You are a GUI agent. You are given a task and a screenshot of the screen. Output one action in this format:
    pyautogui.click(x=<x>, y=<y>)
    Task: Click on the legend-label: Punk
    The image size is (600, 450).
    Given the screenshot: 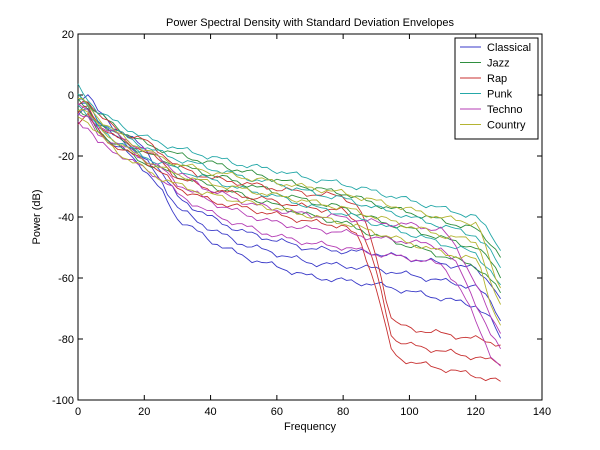 What is the action you would take?
    pyautogui.click(x=500, y=95)
    